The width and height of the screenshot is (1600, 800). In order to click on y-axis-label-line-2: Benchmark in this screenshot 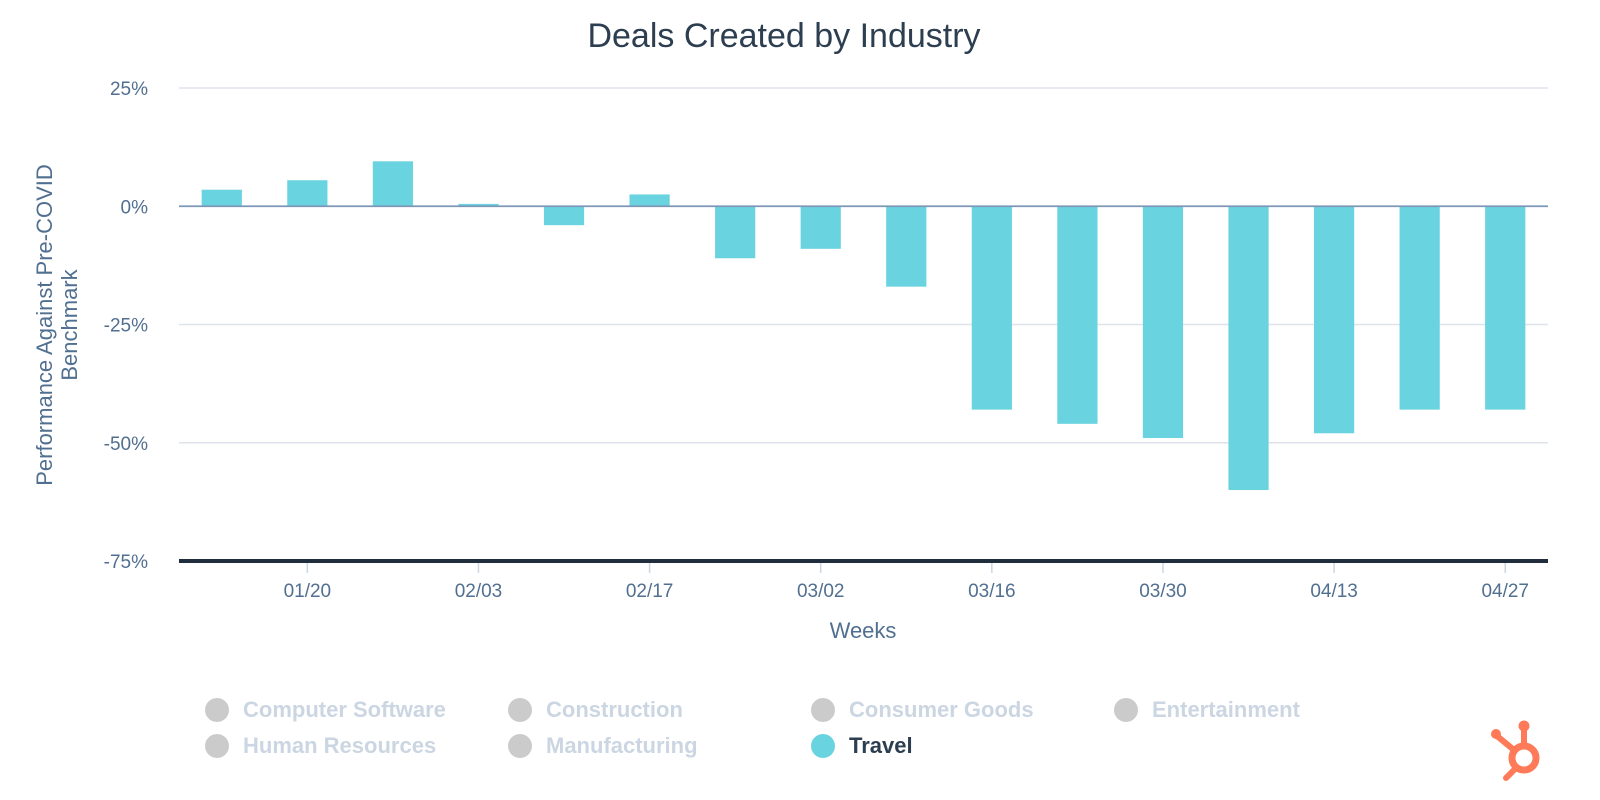, I will do `click(69, 324)`.